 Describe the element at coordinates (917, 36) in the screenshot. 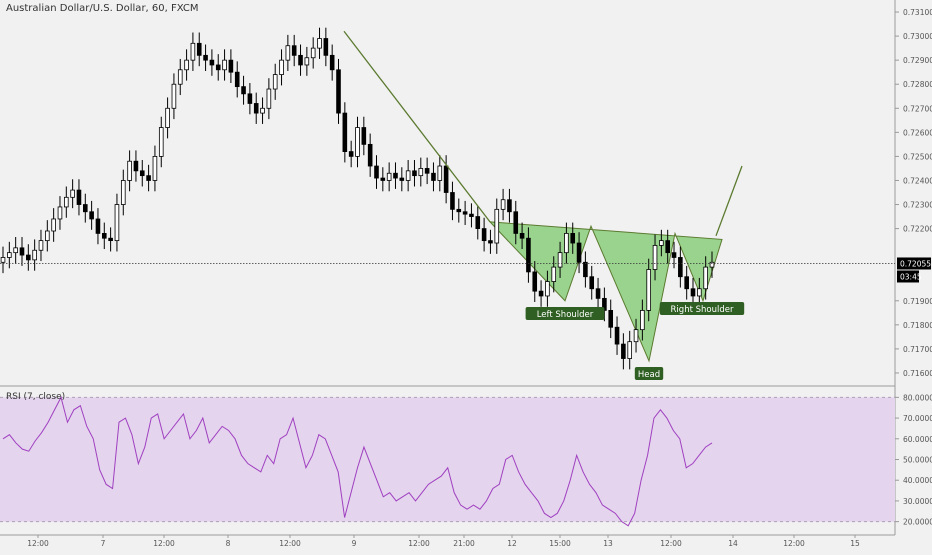

I see `price-tick-label: 0.73000` at that location.